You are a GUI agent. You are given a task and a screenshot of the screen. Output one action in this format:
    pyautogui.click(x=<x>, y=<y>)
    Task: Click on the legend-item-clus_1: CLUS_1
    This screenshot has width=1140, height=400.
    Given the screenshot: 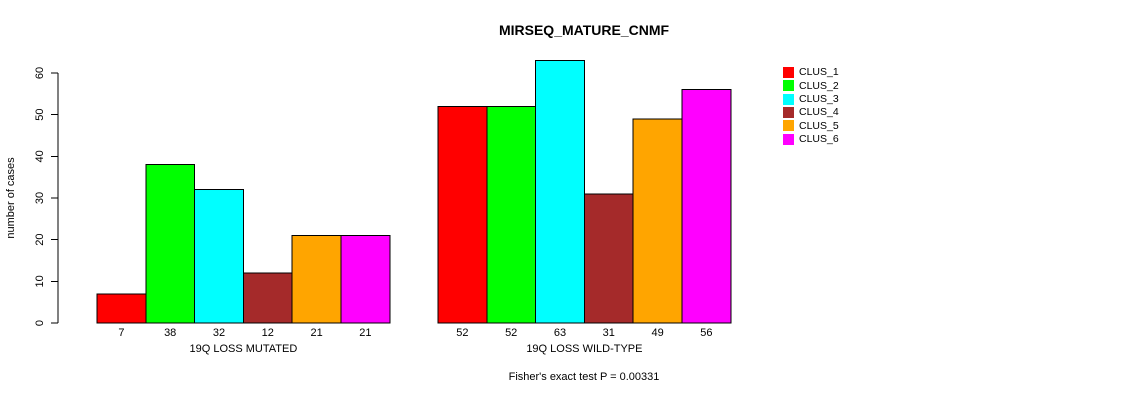 What is the action you would take?
    pyautogui.click(x=811, y=72)
    